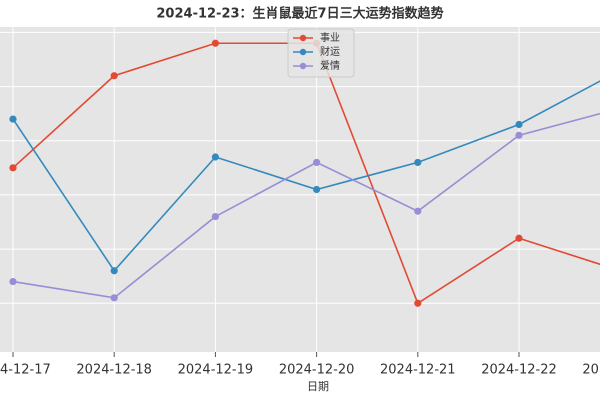  What do you see at coordinates (299, 14) in the screenshot?
I see `chart-title: 2024-12-23：生肖鼠最近7日三大运势指数趋势` at bounding box center [299, 14].